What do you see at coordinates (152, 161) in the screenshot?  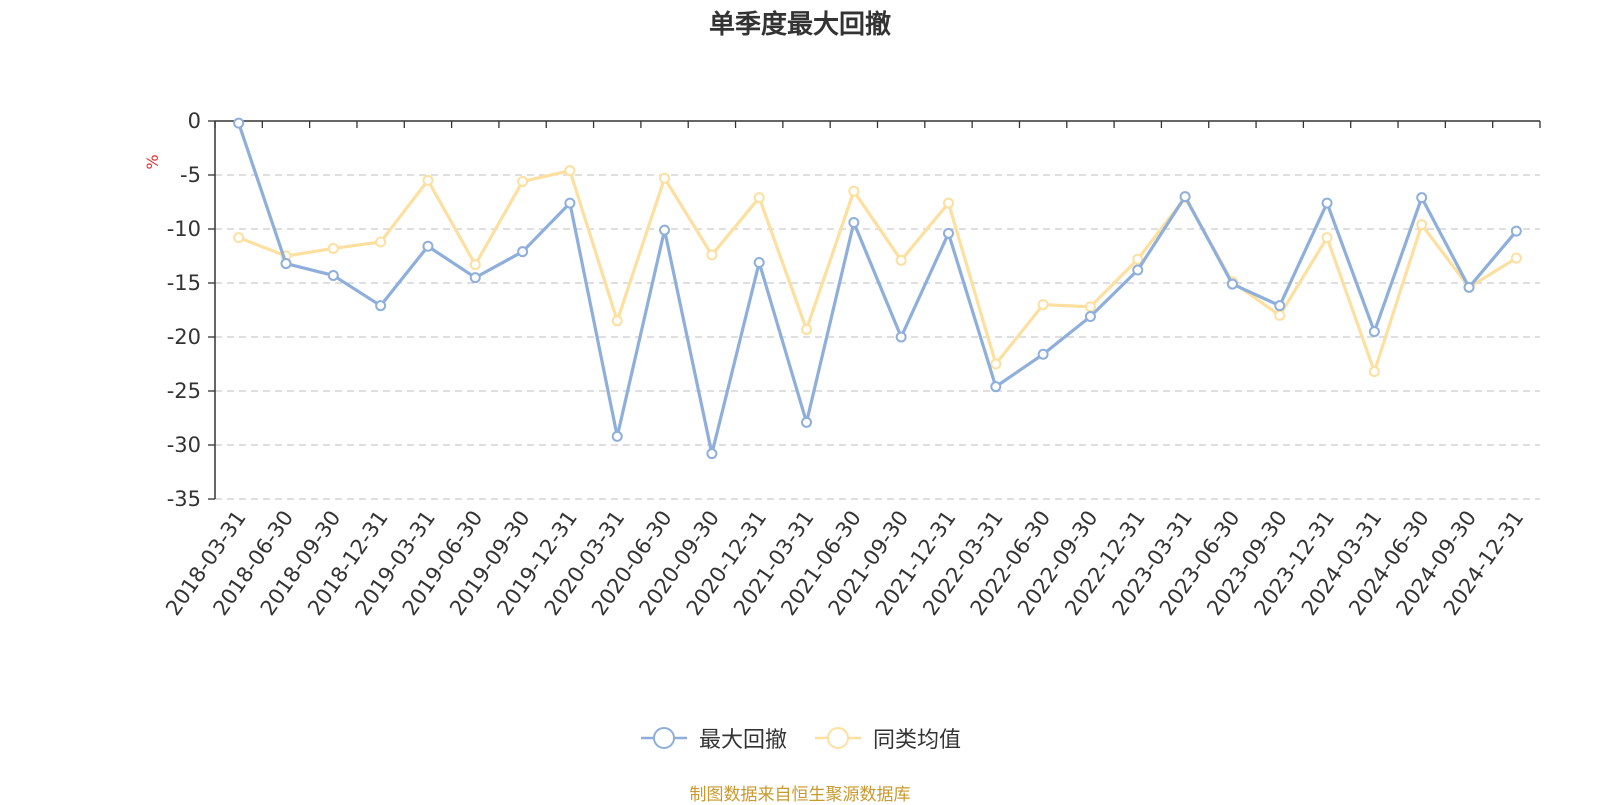 I see `y-axis-label: %` at bounding box center [152, 161].